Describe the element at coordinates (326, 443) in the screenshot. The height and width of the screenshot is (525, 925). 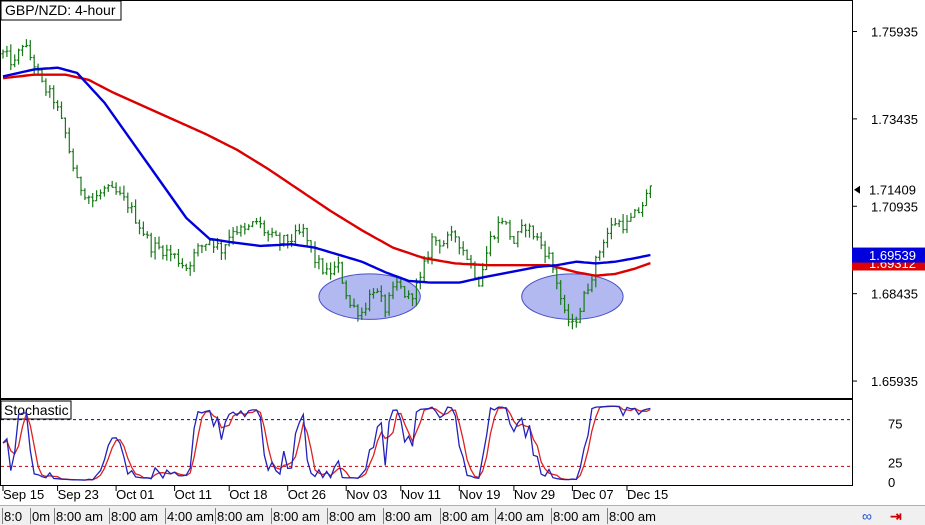
I see `stochastic-k-line` at that location.